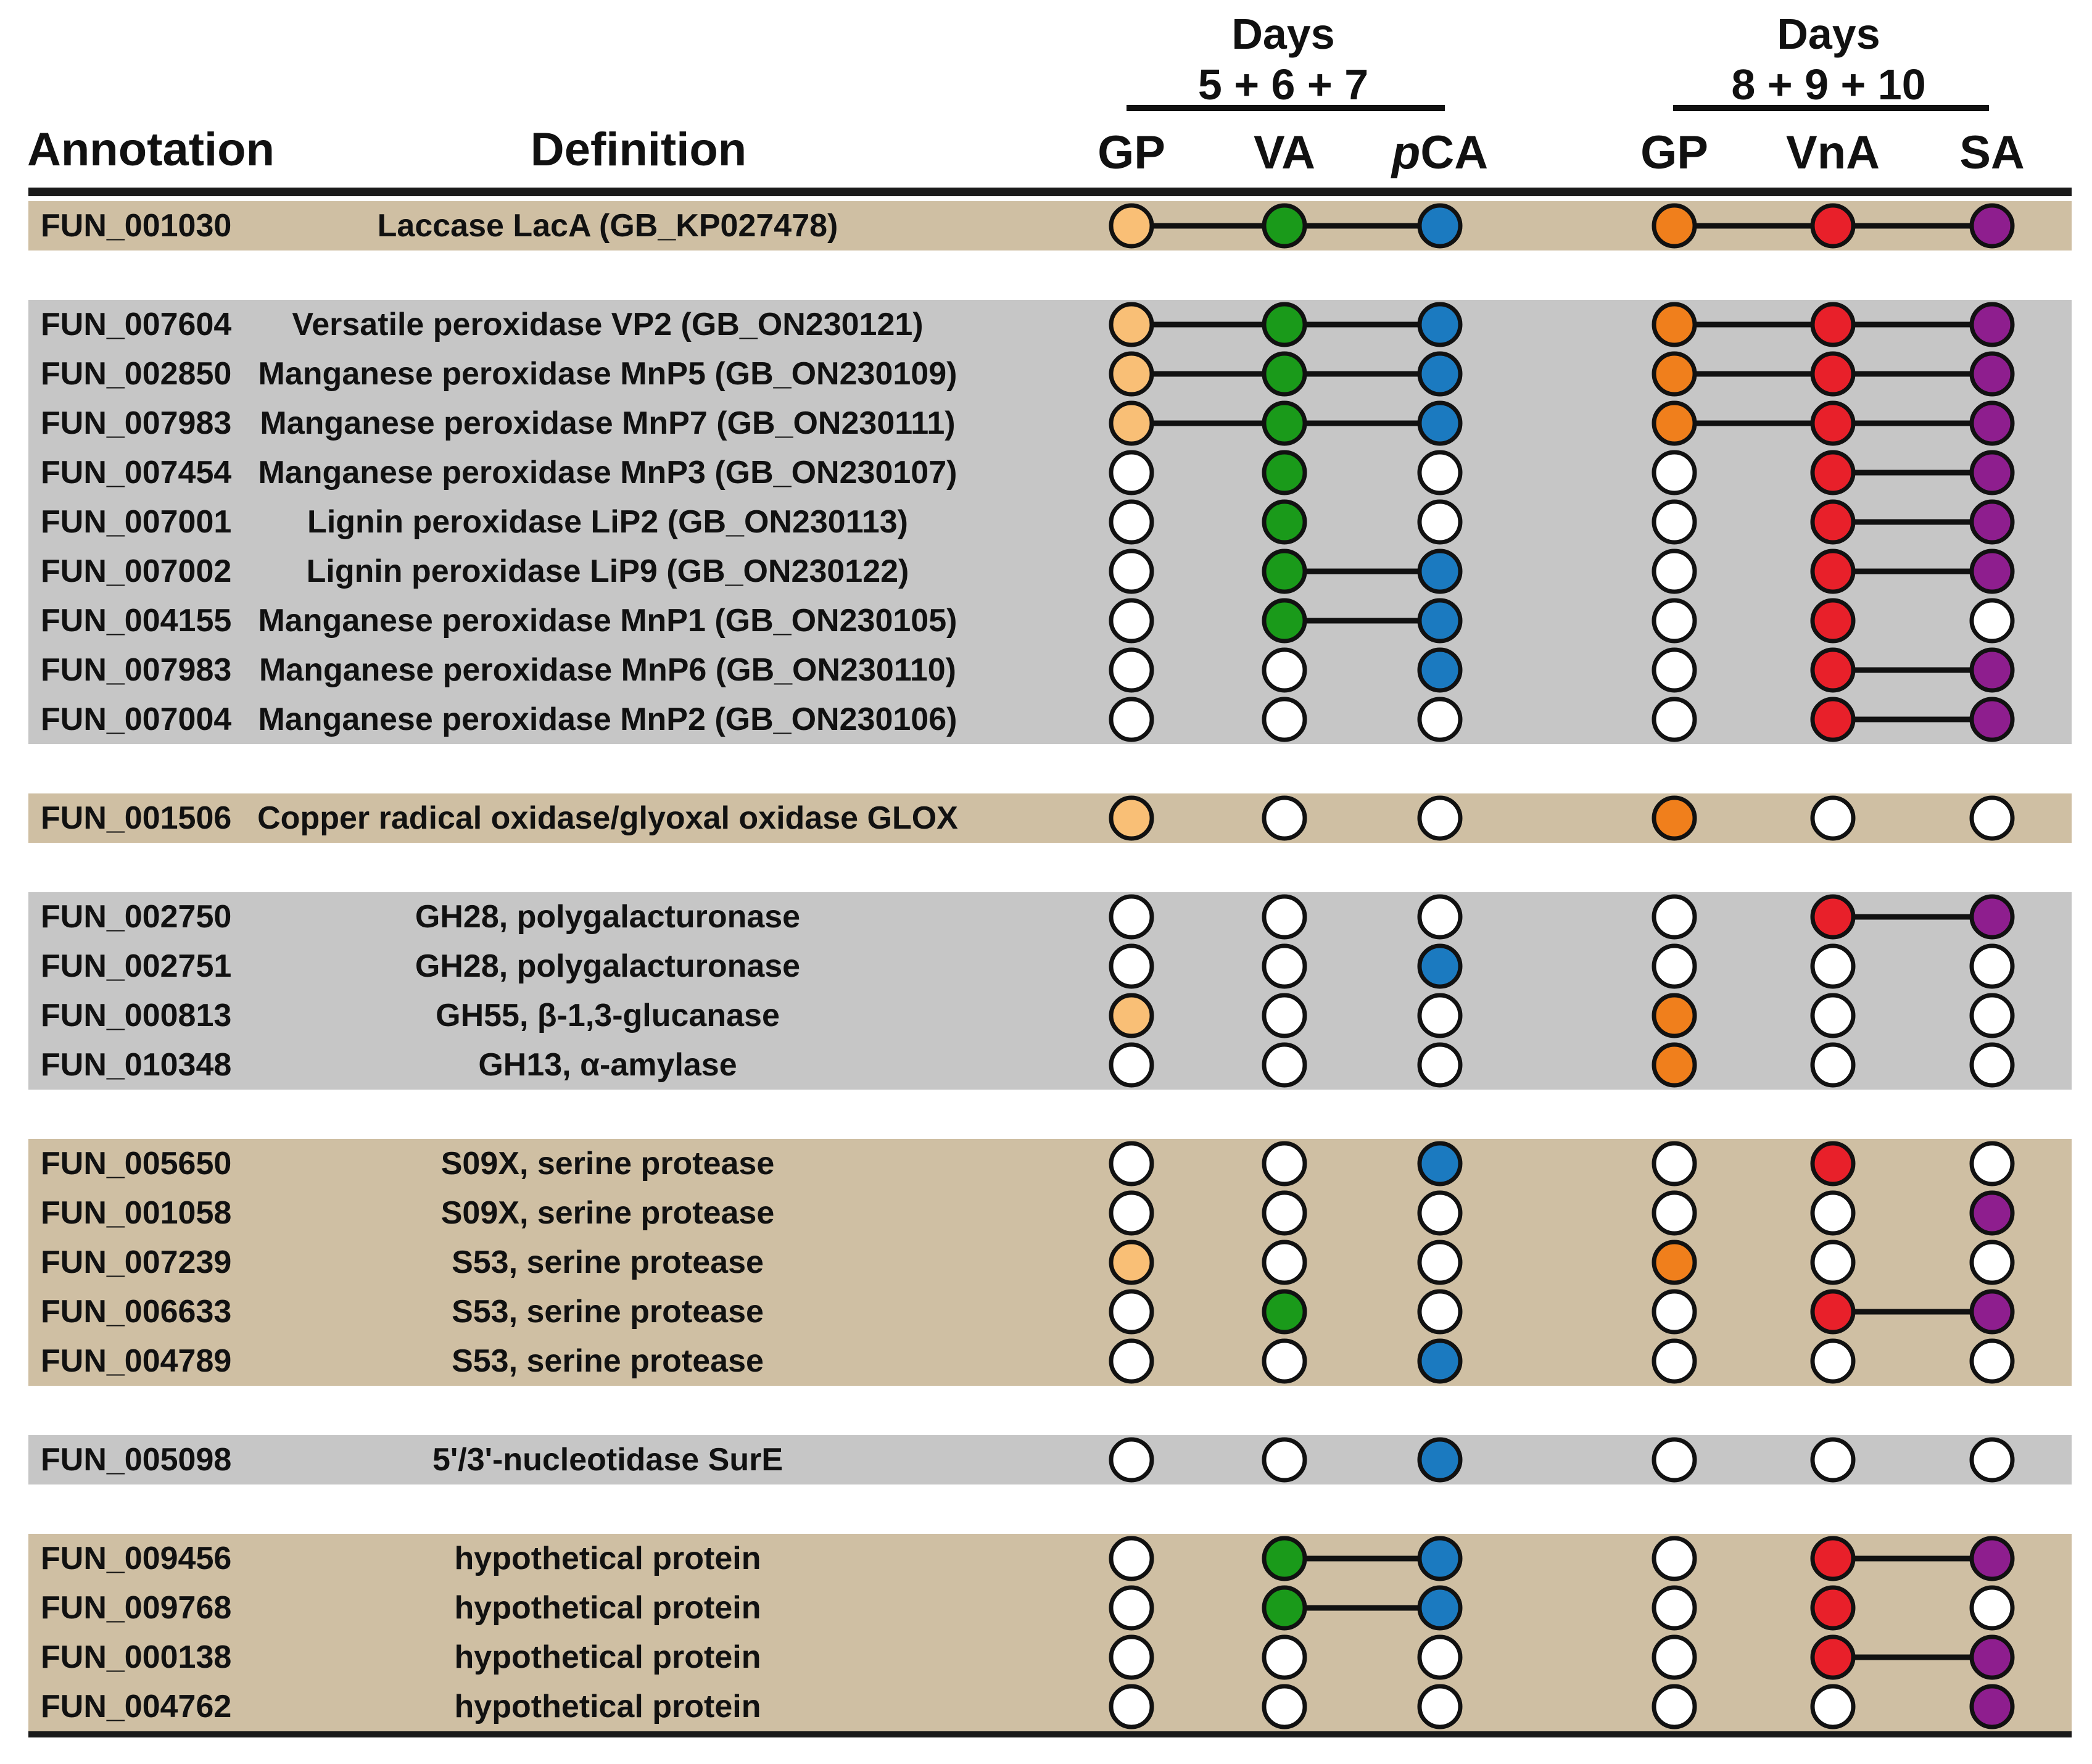  I want to click on definition-cell: Manganese peroxidase MnP5 (GB_ON230109), so click(607, 374).